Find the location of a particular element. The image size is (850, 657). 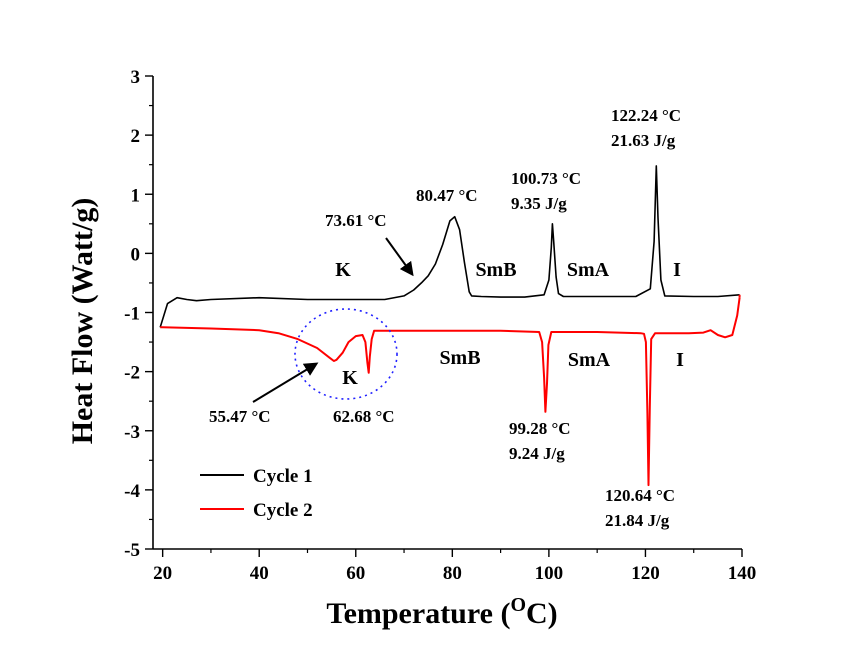

x-tick-label: 80 is located at coordinates (452, 573).